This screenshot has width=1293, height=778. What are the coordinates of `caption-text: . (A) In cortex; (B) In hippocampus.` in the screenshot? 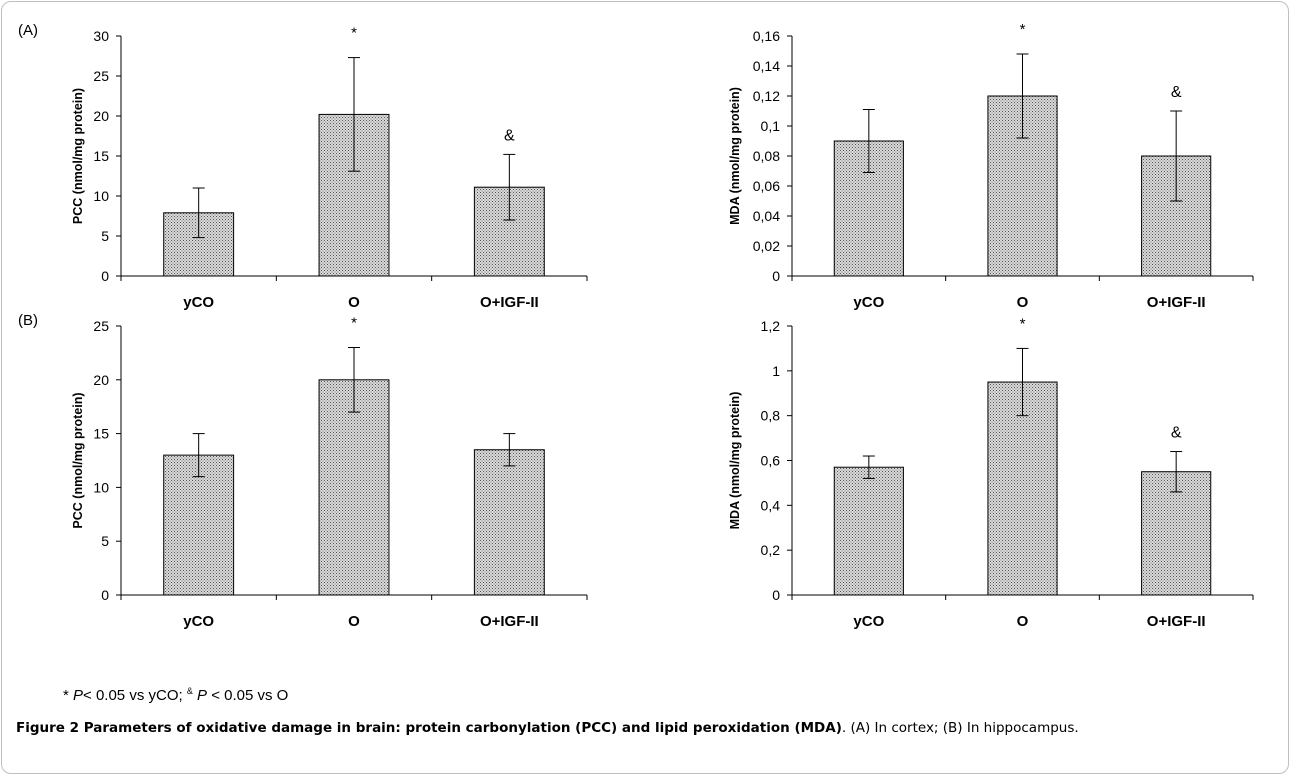 It's located at (960, 728).